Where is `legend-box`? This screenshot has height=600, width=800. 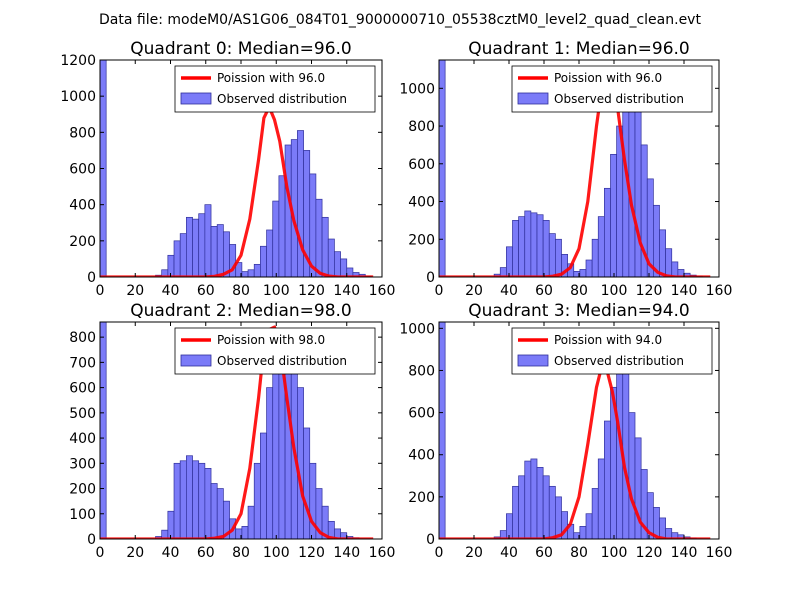 legend-box is located at coordinates (612, 89).